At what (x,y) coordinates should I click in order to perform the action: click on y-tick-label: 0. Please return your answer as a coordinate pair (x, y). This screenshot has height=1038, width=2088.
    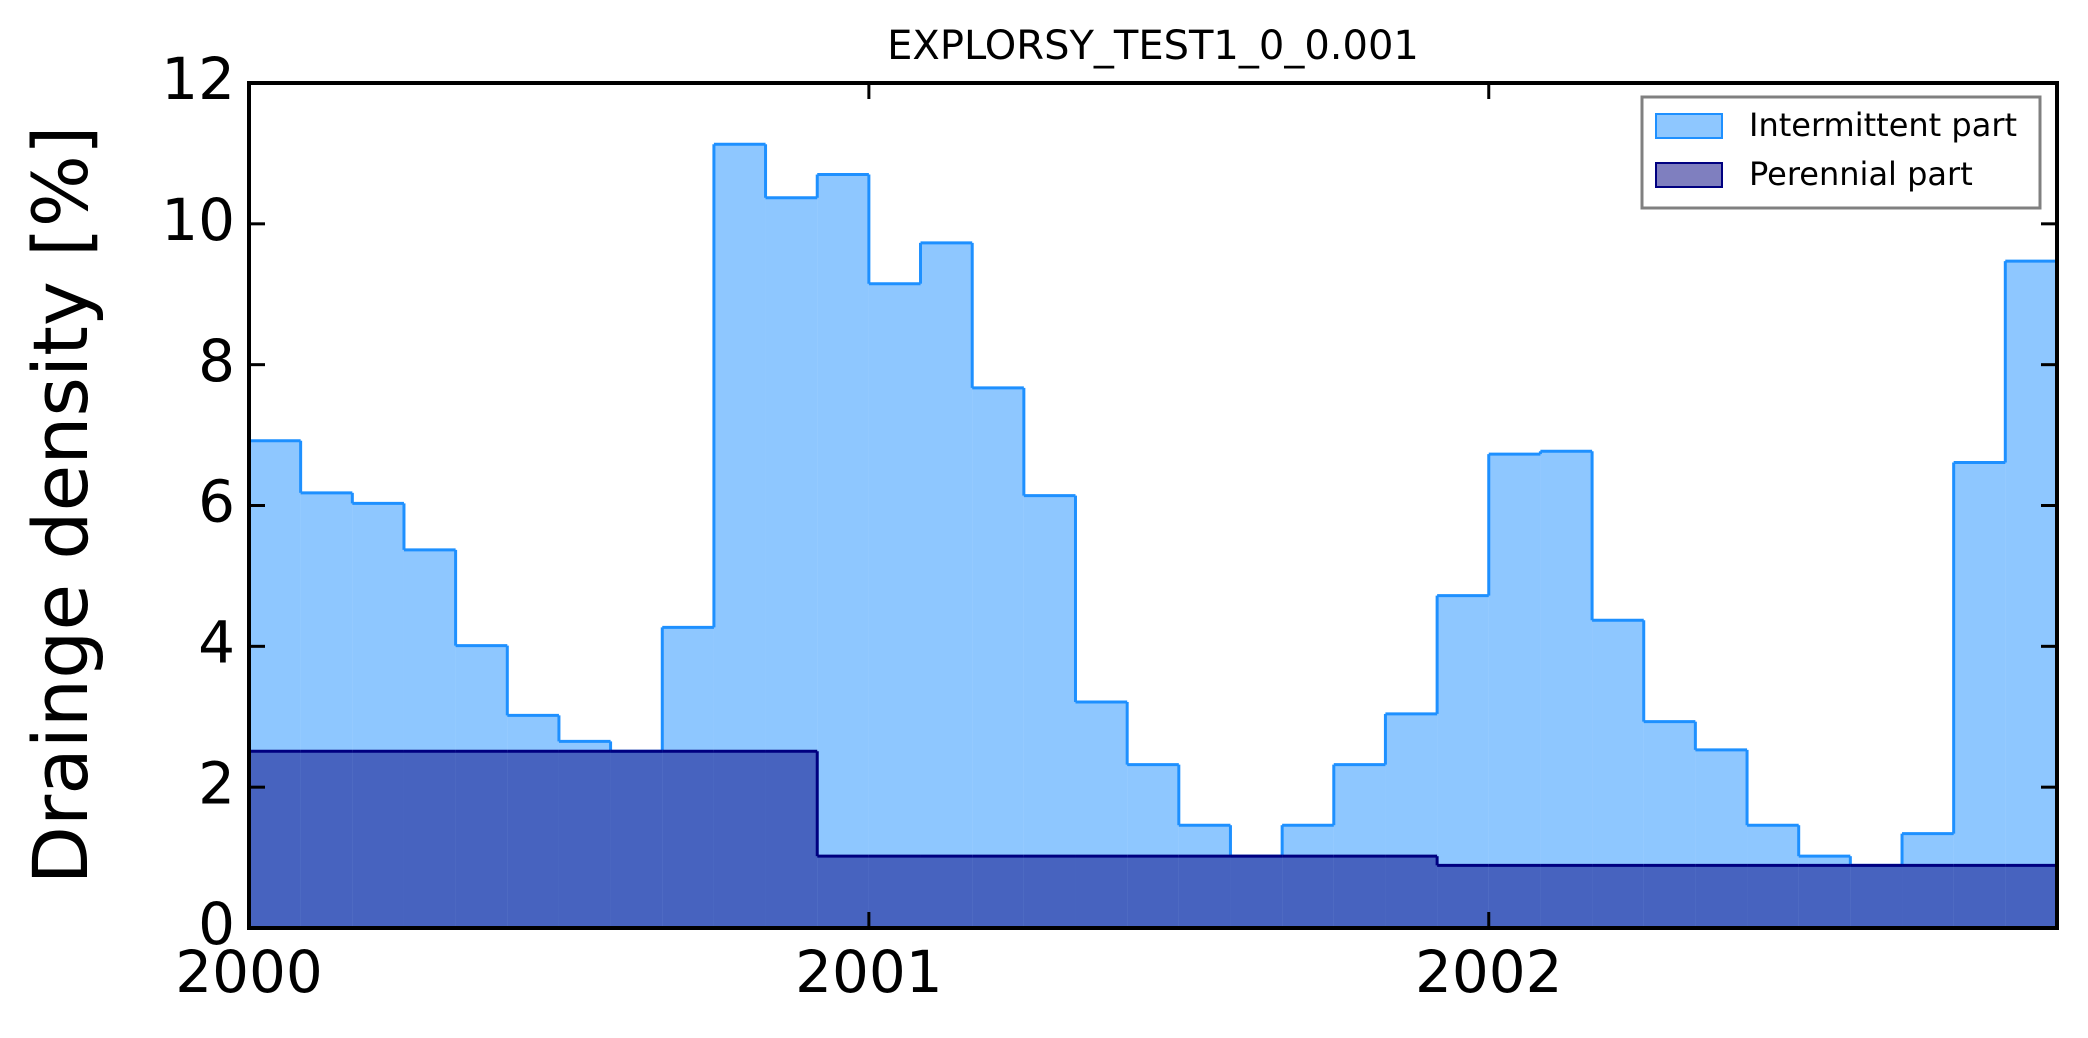
    Looking at the image, I should click on (216, 924).